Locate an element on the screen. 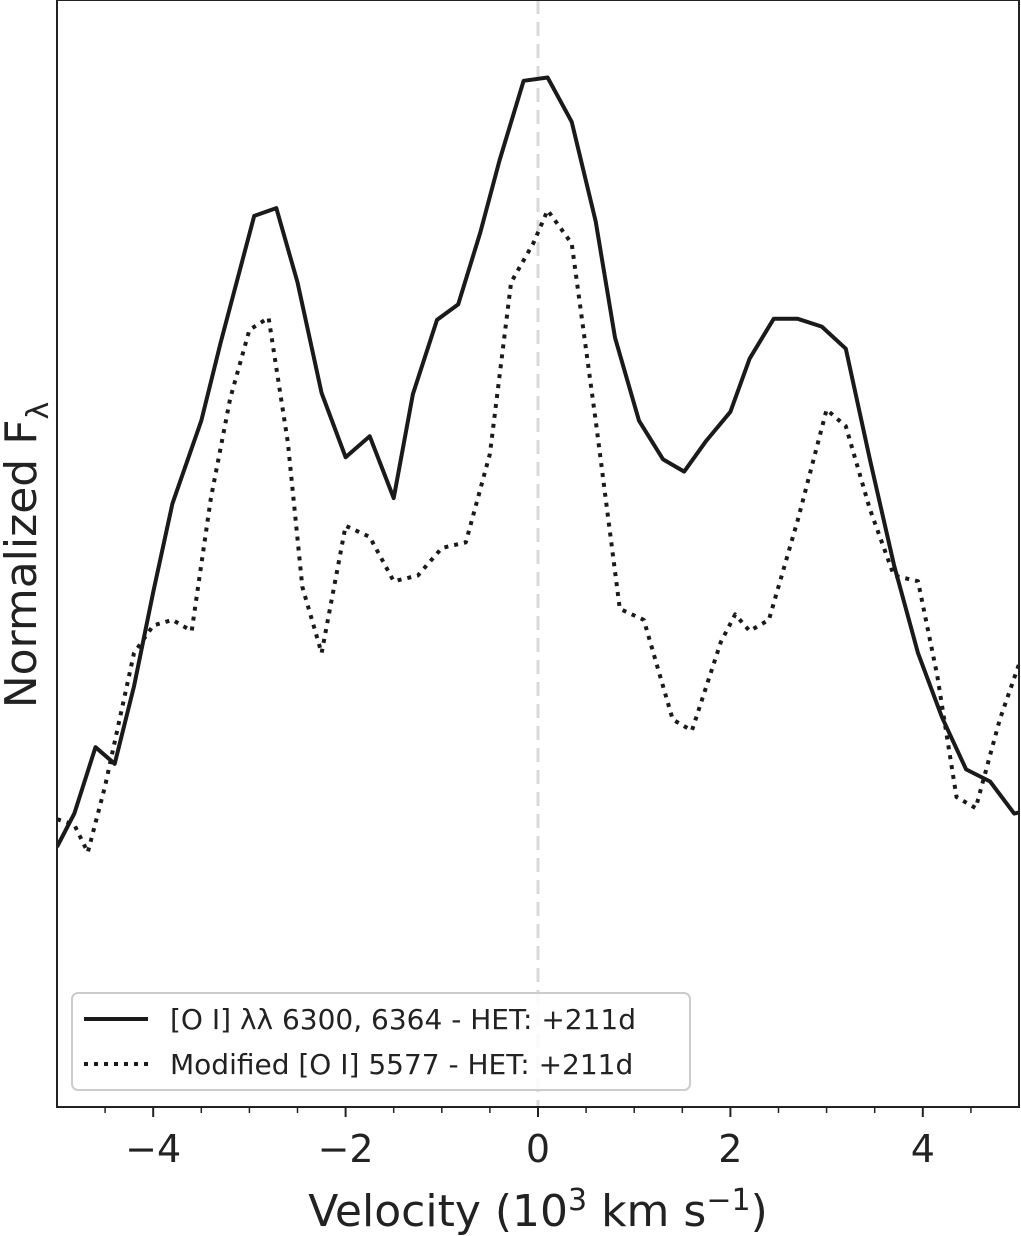 This screenshot has height=1236, width=1021. x-tick-label: −4 is located at coordinates (153, 1149).